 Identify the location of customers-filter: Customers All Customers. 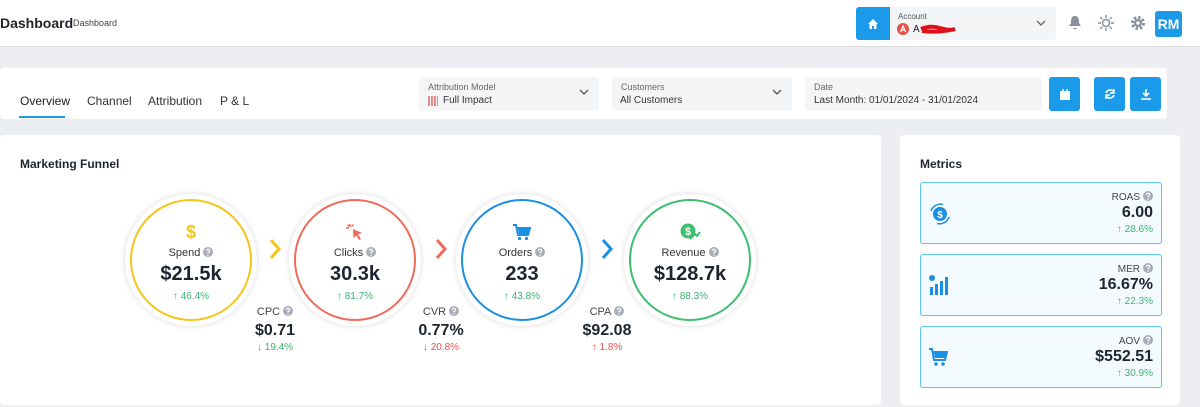
(702, 94).